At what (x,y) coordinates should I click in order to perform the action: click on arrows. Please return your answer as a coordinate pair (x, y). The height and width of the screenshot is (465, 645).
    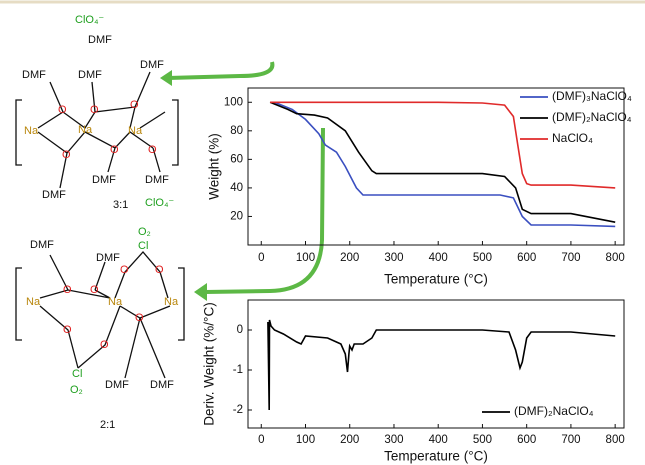
    Looking at the image, I should click on (242, 181).